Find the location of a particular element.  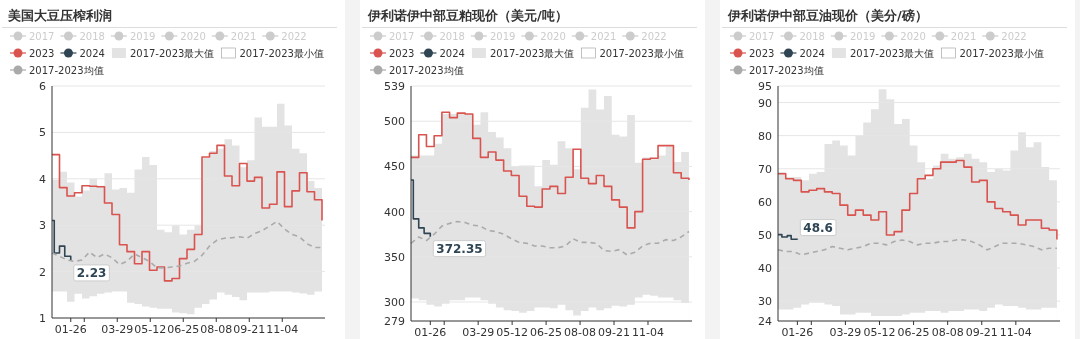

y-tick-label: 350 is located at coordinates (394, 257).